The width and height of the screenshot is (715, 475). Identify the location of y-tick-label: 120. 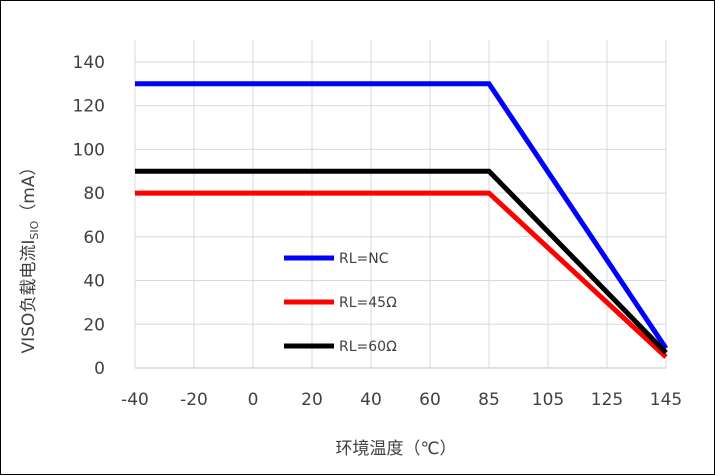
(89, 107).